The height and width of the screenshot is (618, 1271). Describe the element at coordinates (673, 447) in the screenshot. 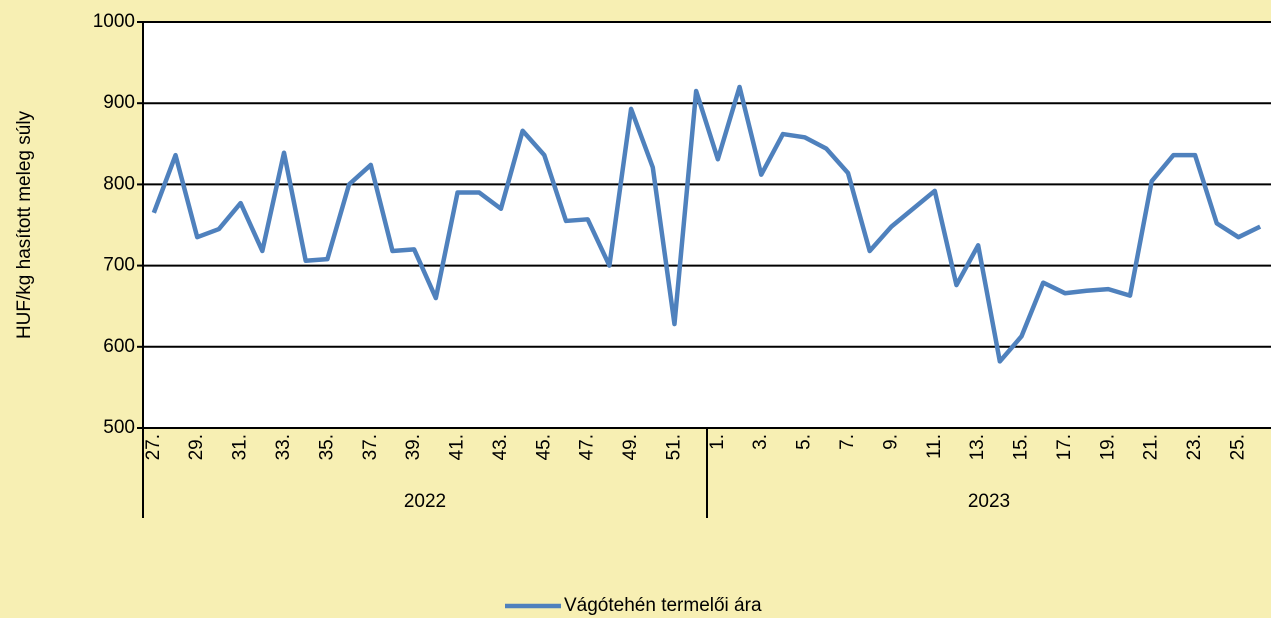

I see `x-tick-label: 51.` at that location.